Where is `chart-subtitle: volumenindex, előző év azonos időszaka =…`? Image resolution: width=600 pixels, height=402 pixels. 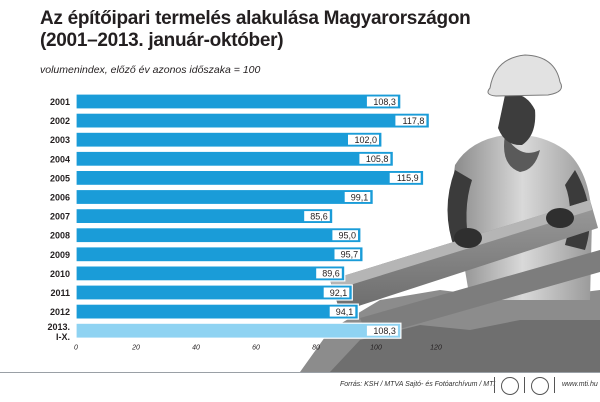 chart-subtitle: volumenindex, előző év azonos időszaka =… is located at coordinates (150, 70).